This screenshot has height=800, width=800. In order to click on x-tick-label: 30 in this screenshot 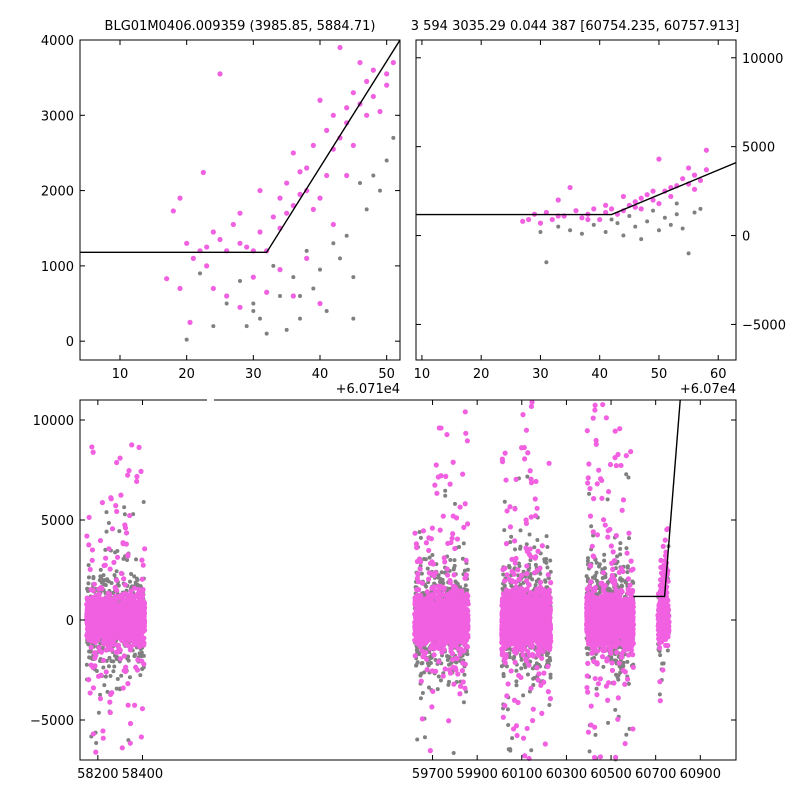, I will do `click(540, 374)`.